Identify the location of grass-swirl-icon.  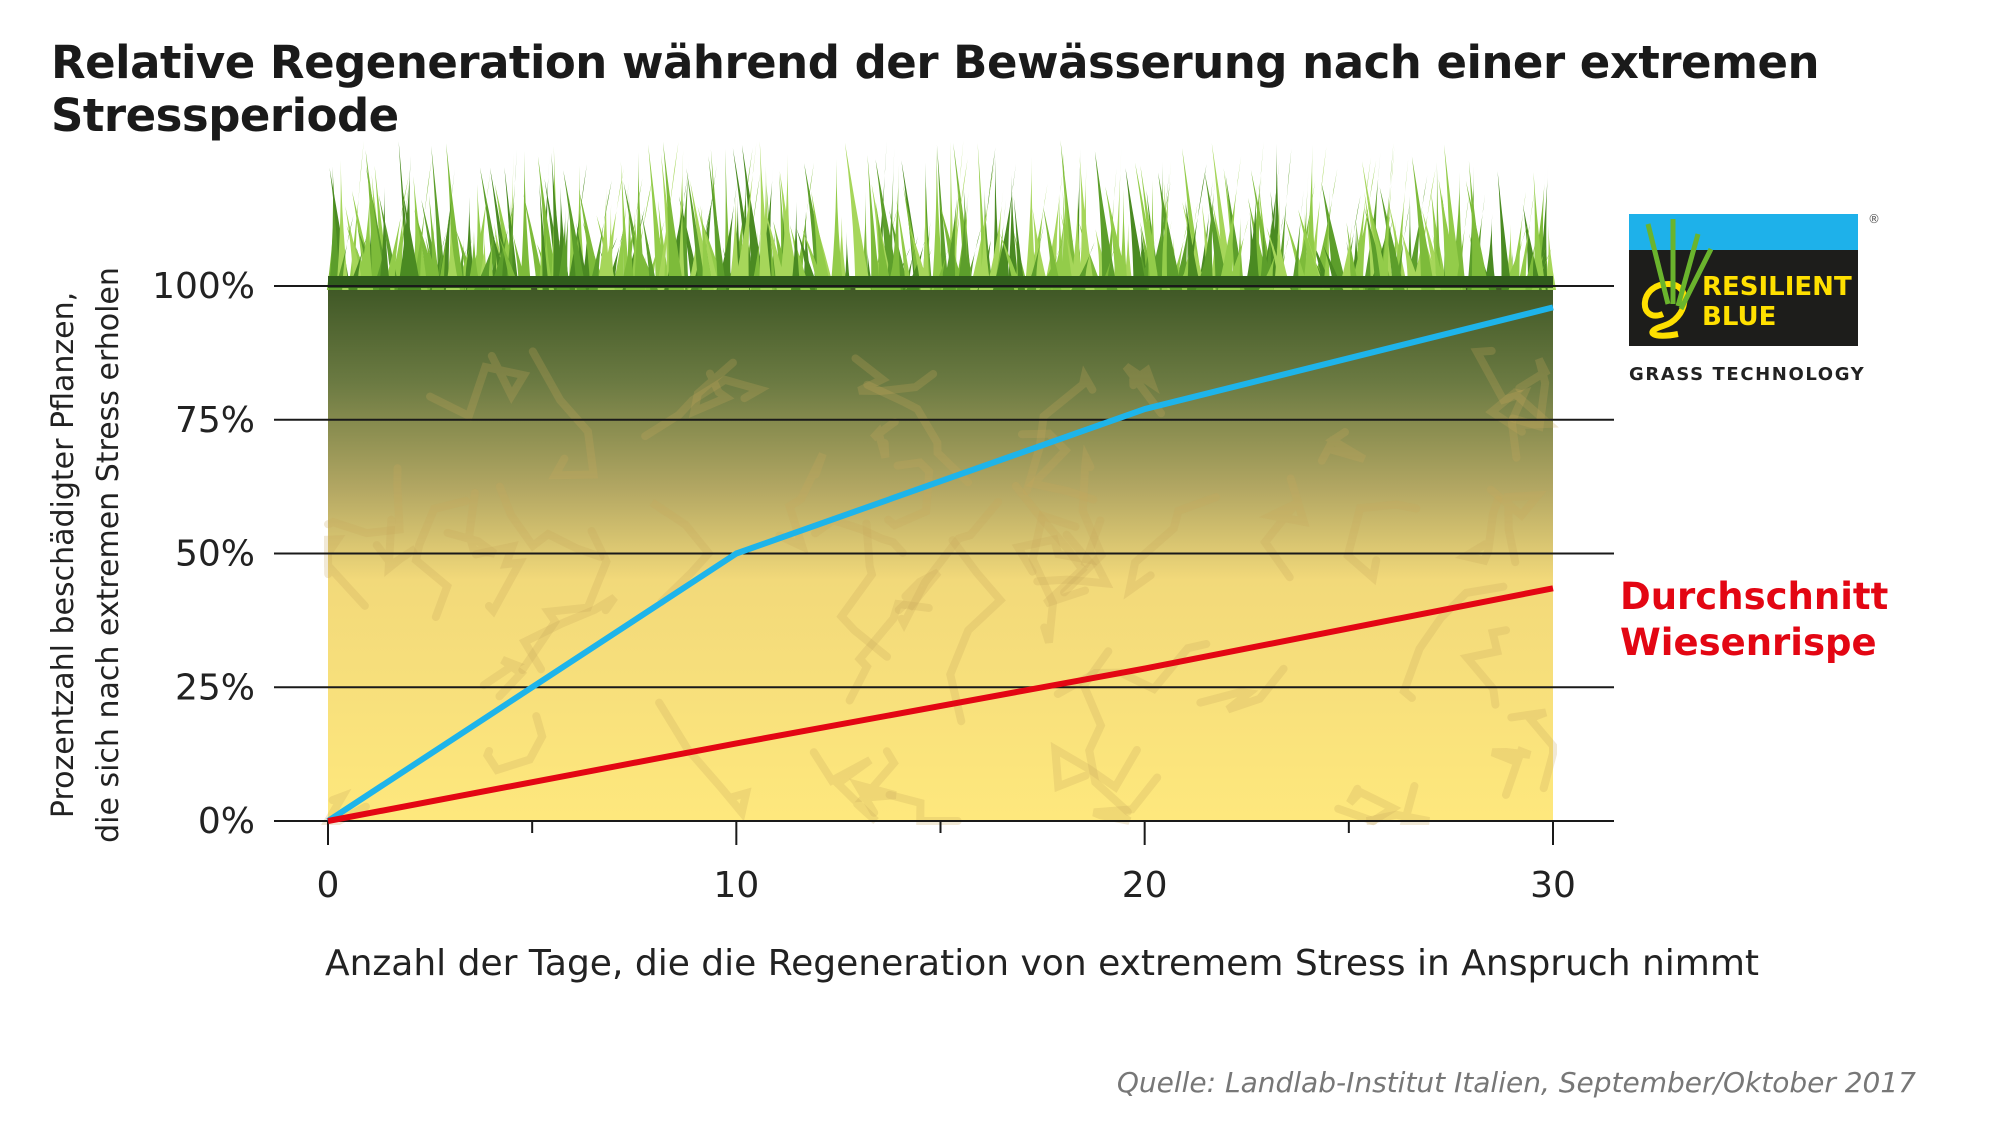
(1677, 279).